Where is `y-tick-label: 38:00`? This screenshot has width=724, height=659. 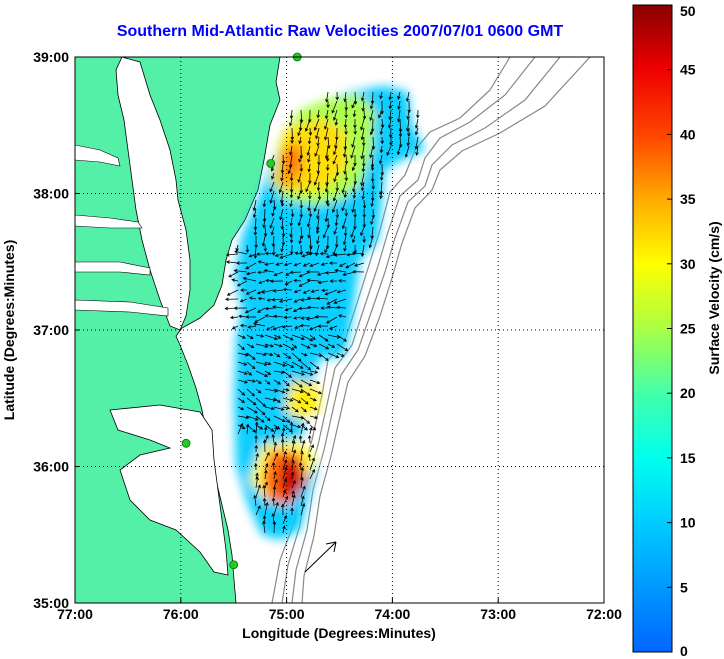
y-tick-label: 38:00 is located at coordinates (51, 194).